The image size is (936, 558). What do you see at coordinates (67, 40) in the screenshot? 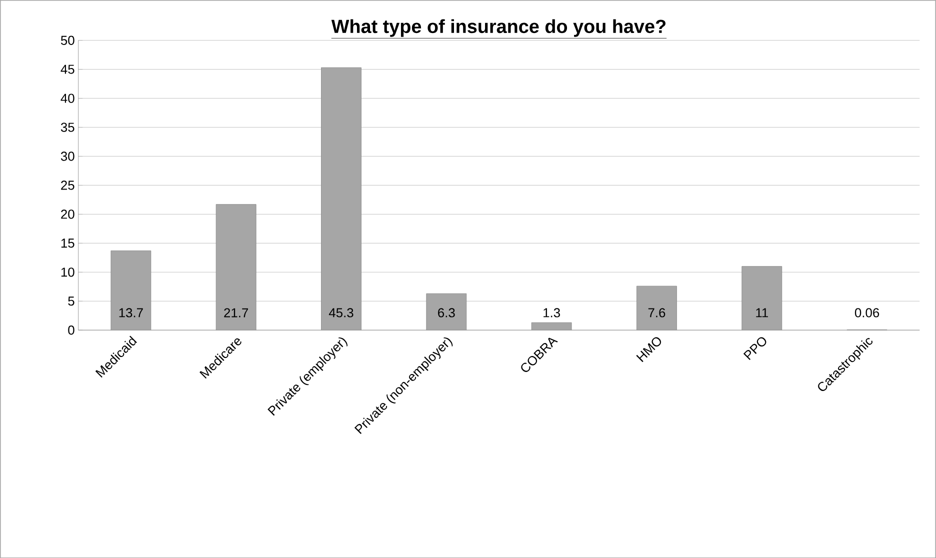
I see `y-tick-label: 50` at bounding box center [67, 40].